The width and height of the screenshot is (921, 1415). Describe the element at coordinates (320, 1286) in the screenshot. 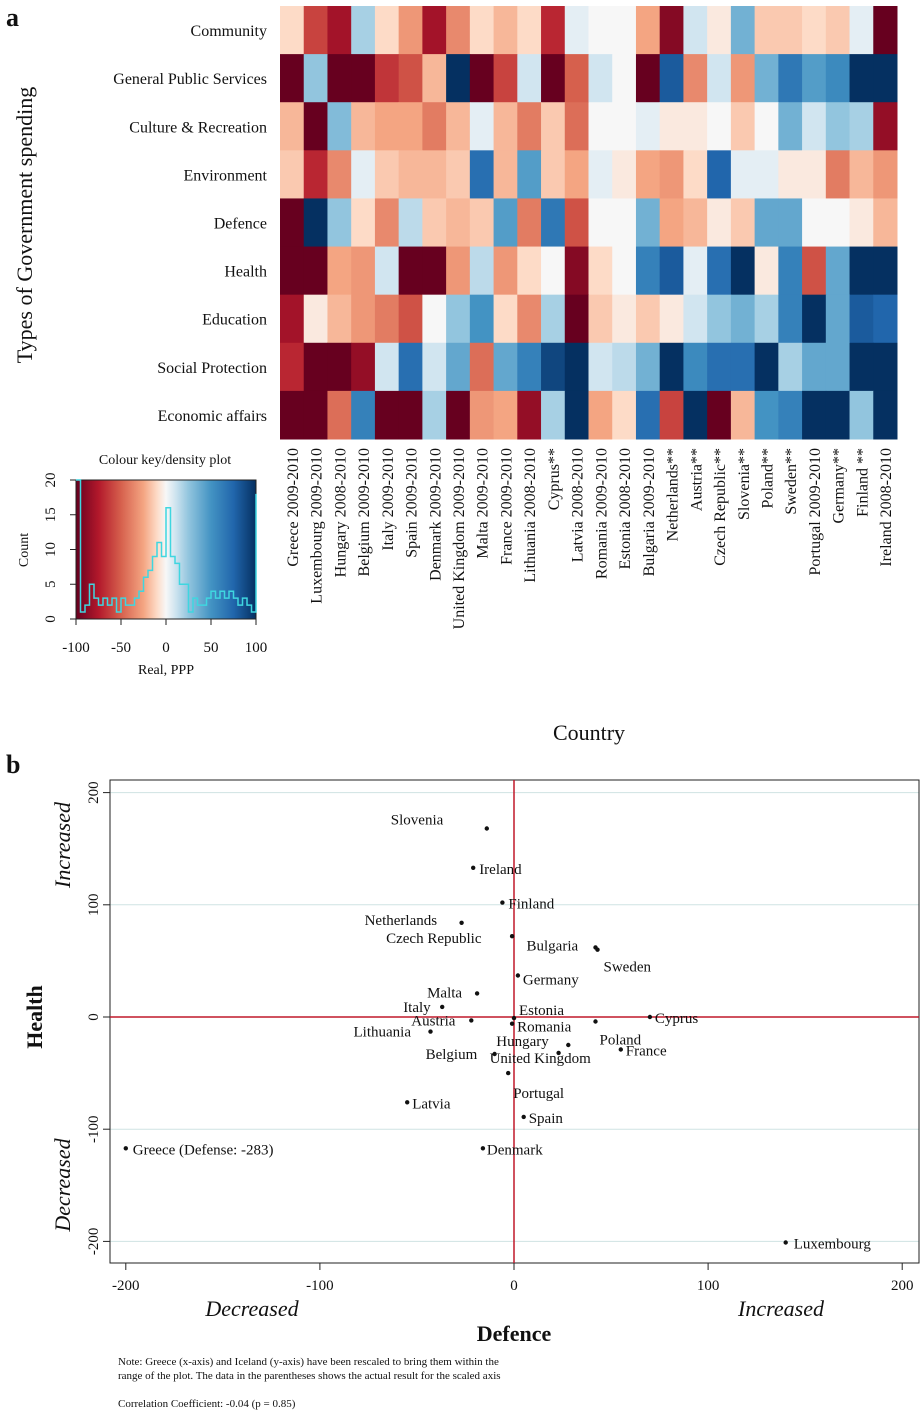

I see `x-tick-label: -100` at that location.